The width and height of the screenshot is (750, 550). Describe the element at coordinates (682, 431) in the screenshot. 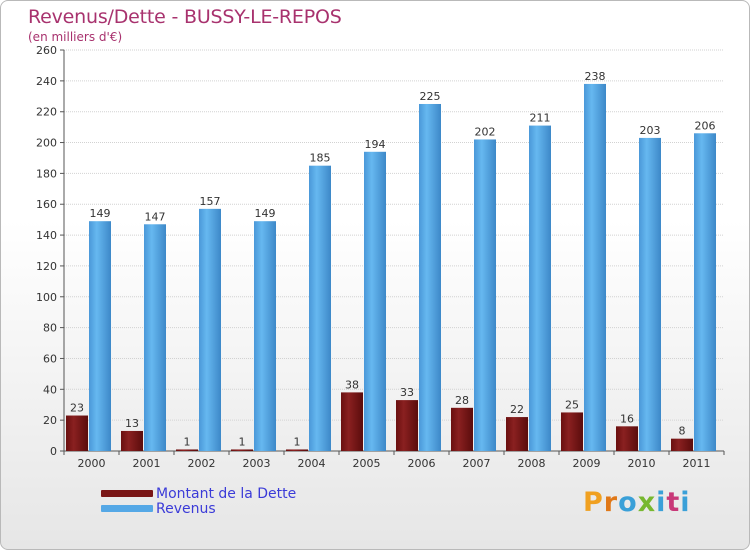

I see `data-label-debt: 8` at that location.